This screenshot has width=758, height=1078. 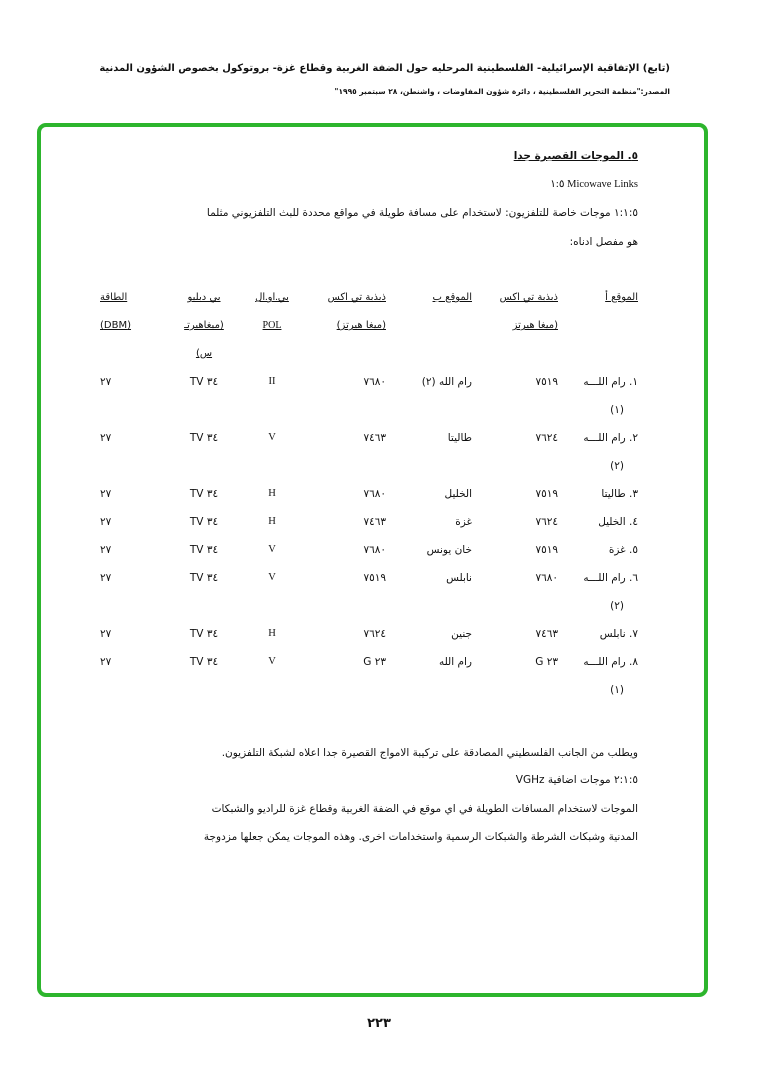 I want to click on cell-text: ٧٤٦٣, so click(x=374, y=438).